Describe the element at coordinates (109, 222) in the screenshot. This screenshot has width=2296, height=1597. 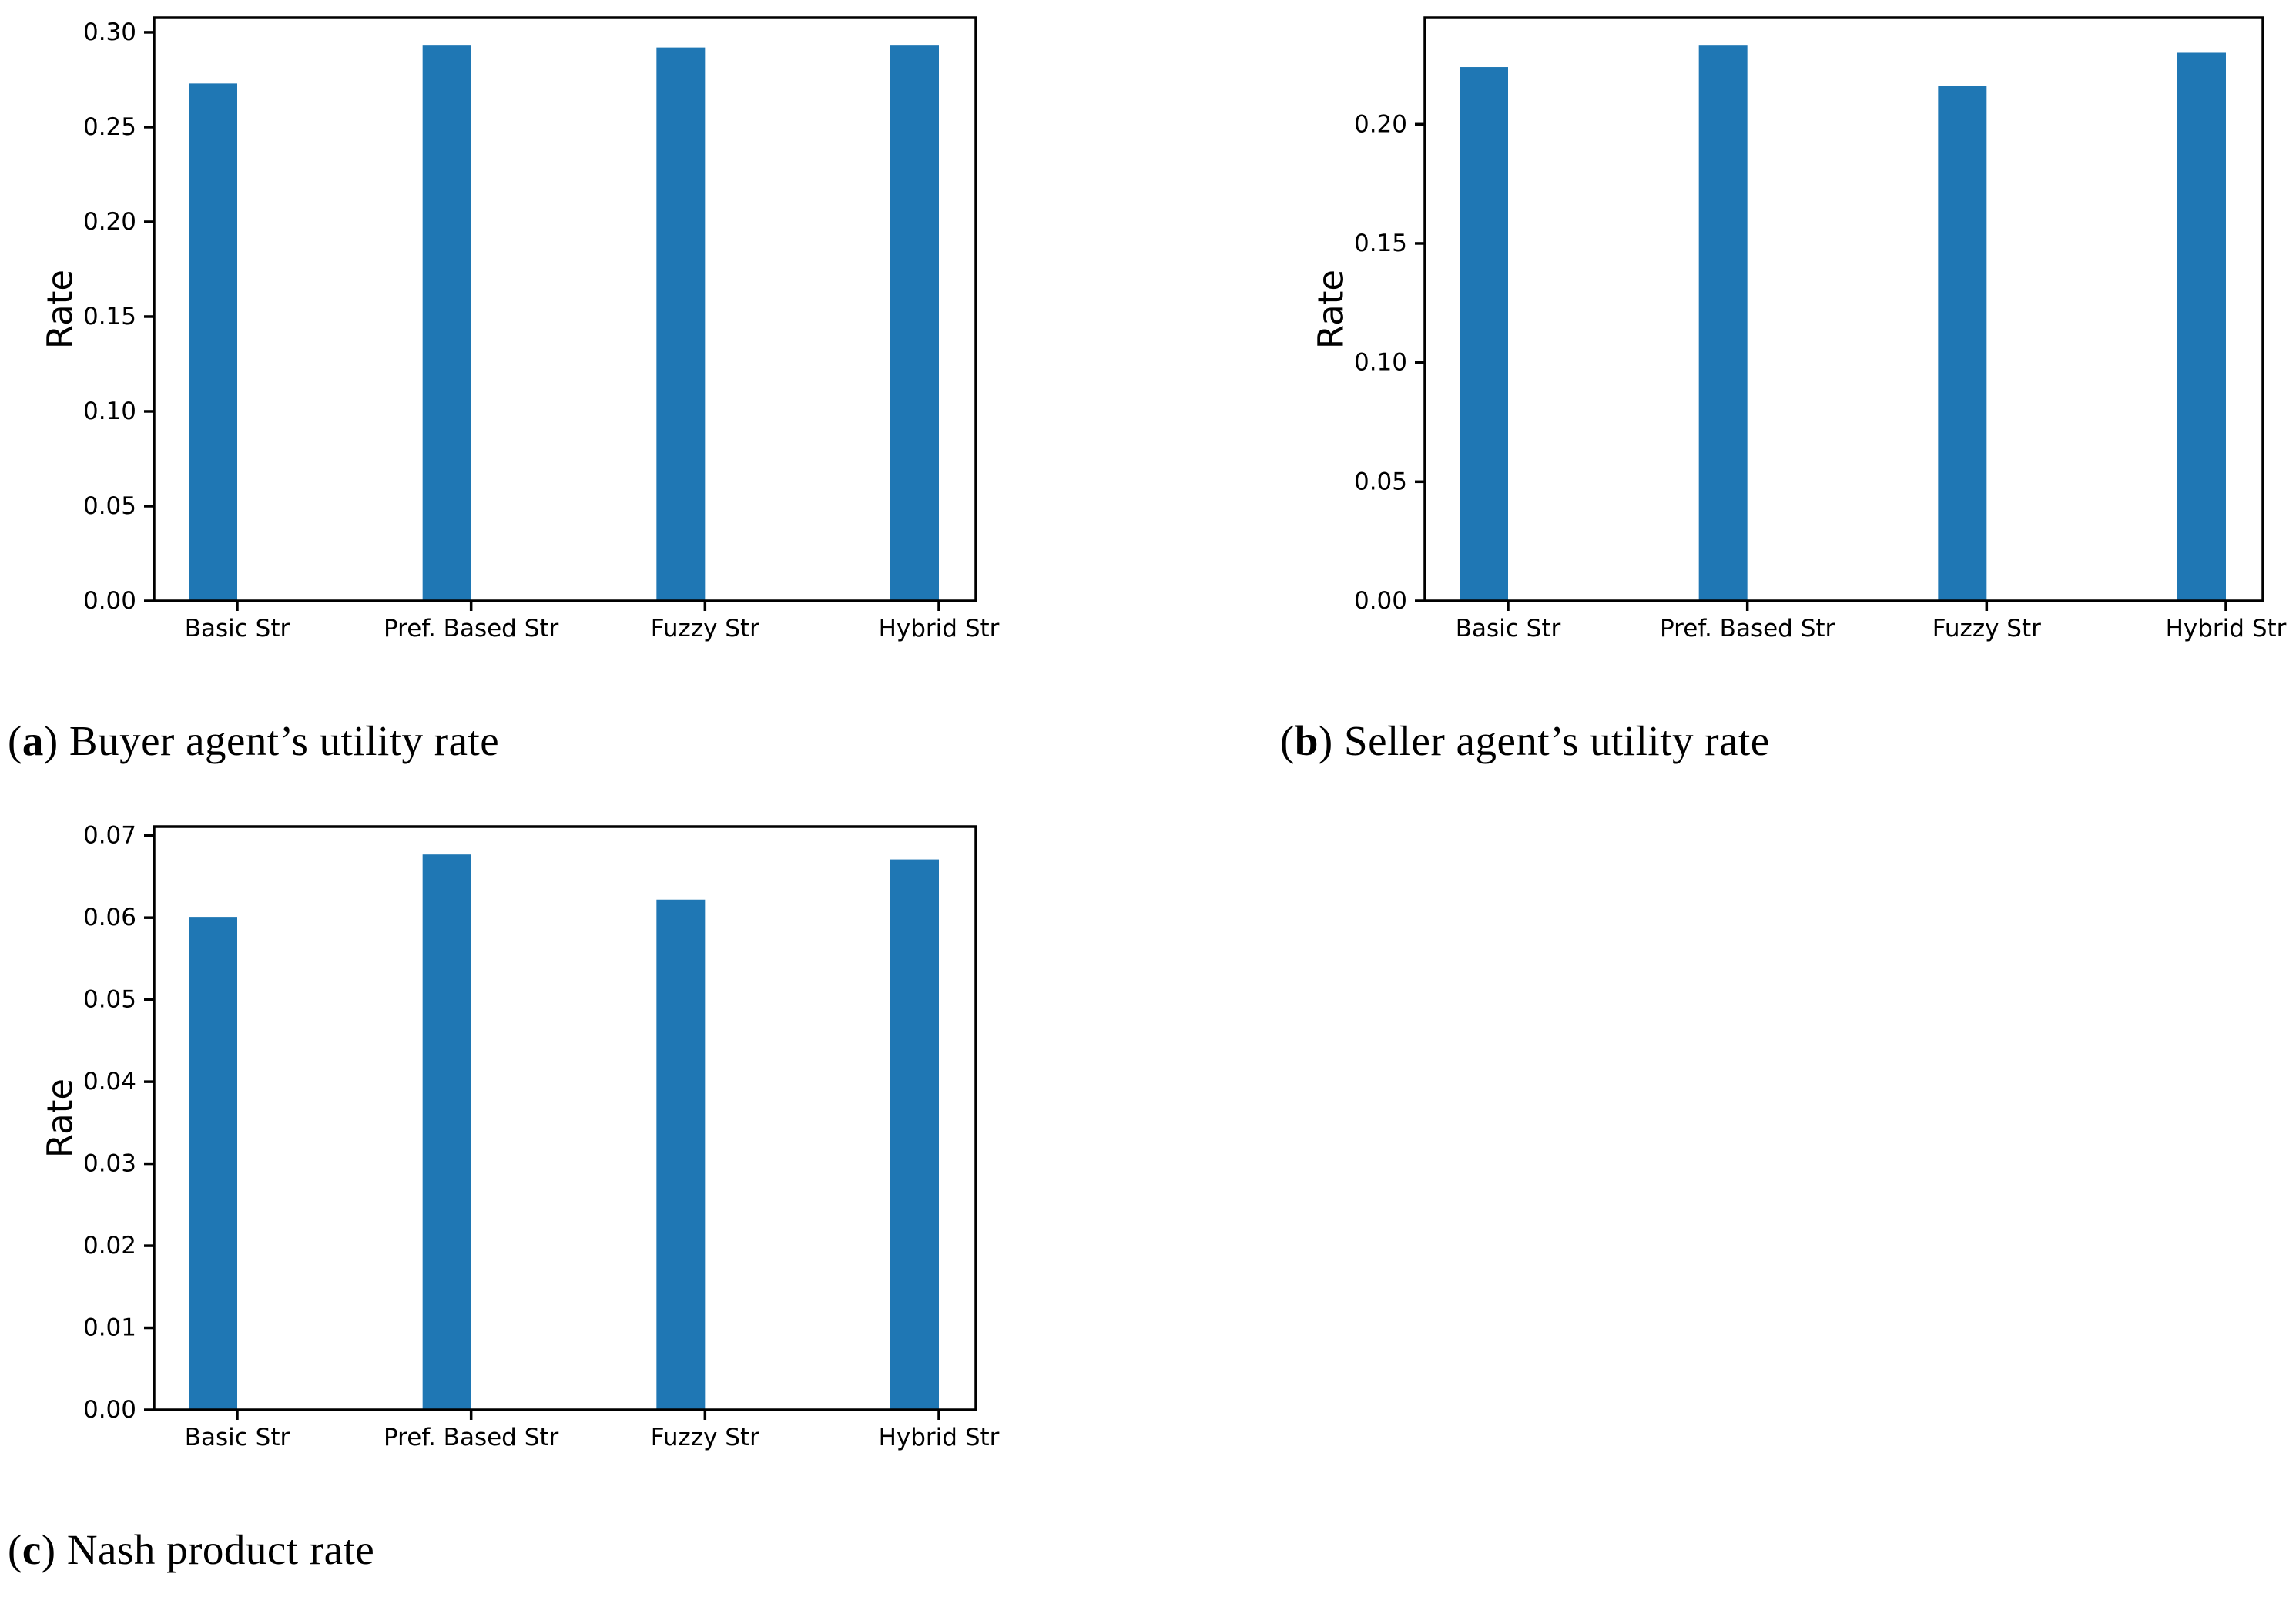
I see `chart-a-ytick-label-4: 0.20` at that location.